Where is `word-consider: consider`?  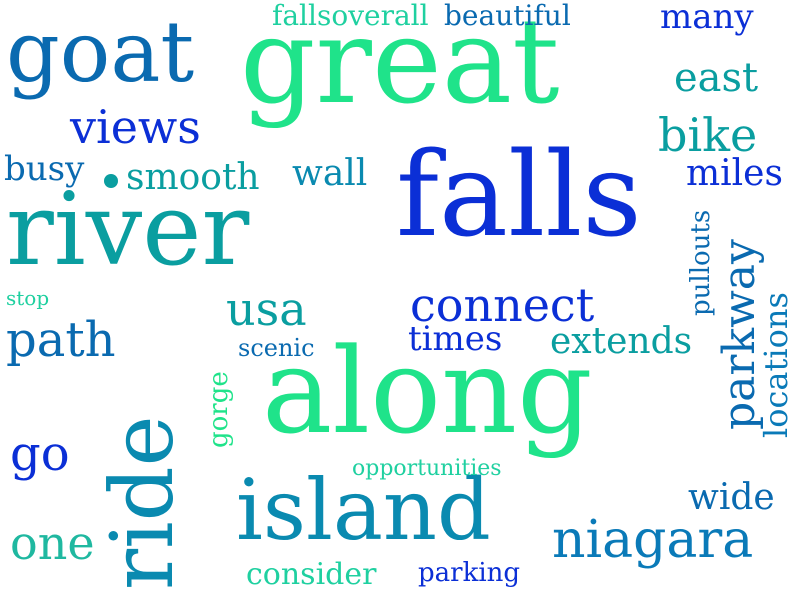 word-consider: consider is located at coordinates (311, 574).